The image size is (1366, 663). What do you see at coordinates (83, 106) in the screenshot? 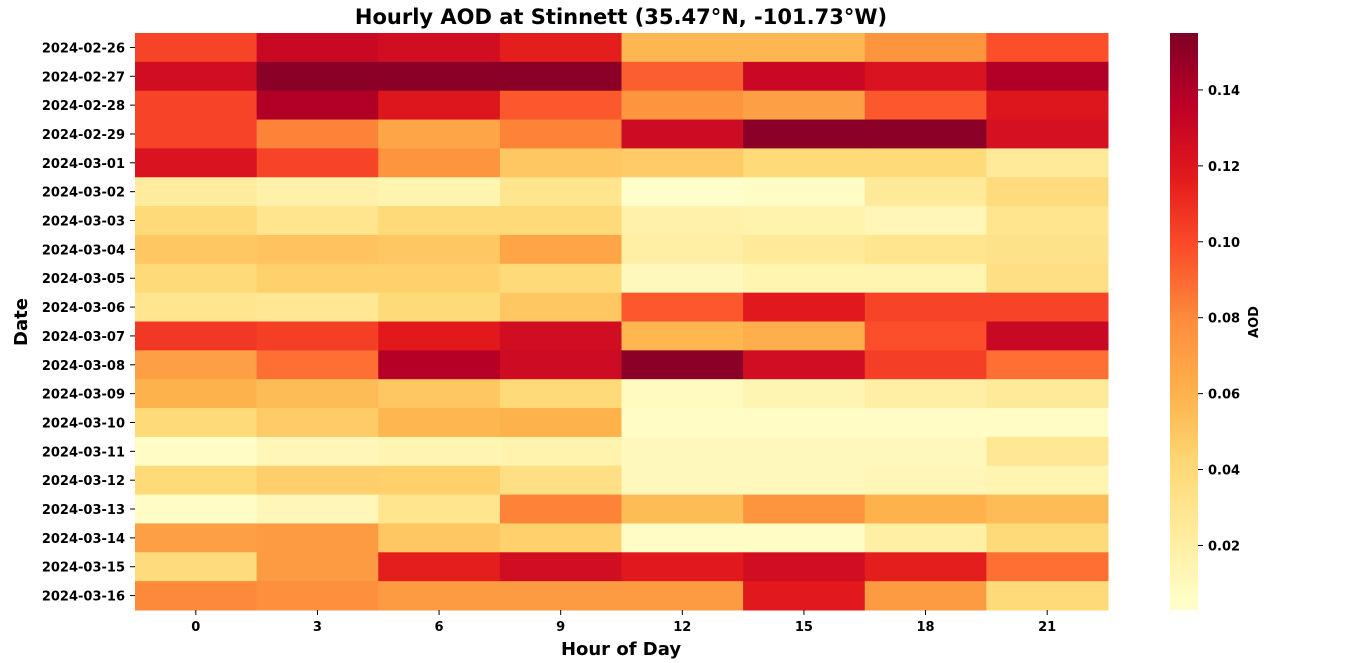
I see `y-tick-label: 2024-02-28` at bounding box center [83, 106].